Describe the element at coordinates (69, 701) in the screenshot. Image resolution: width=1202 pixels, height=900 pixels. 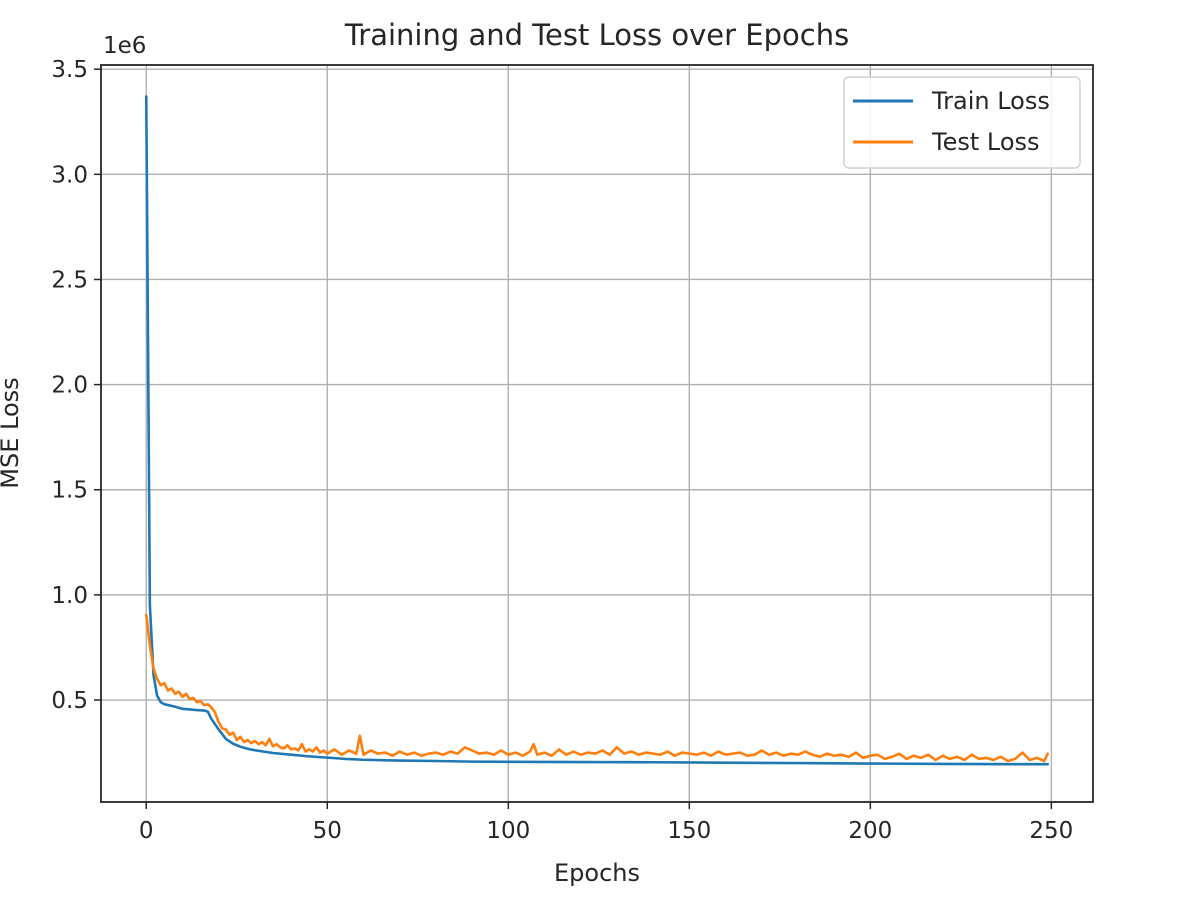
I see `y-tick-label: 0.5` at that location.